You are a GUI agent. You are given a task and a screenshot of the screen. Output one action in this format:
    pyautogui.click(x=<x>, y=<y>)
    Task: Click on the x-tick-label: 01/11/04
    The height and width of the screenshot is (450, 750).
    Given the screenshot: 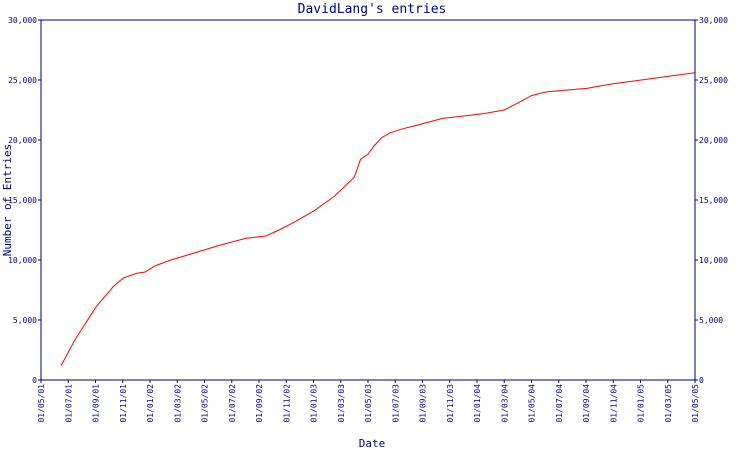 What is the action you would take?
    pyautogui.click(x=613, y=403)
    